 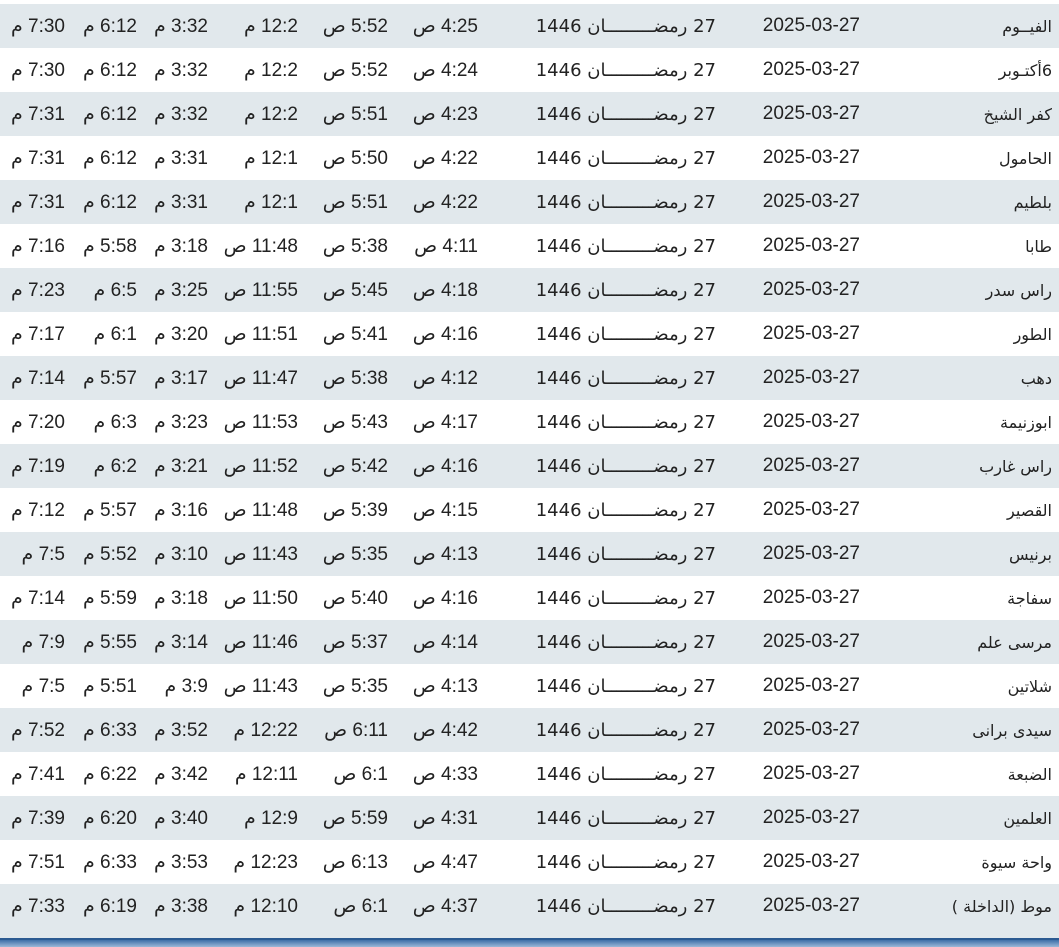 I want to click on isha-time-cell: 7:41 م, so click(x=37, y=774).